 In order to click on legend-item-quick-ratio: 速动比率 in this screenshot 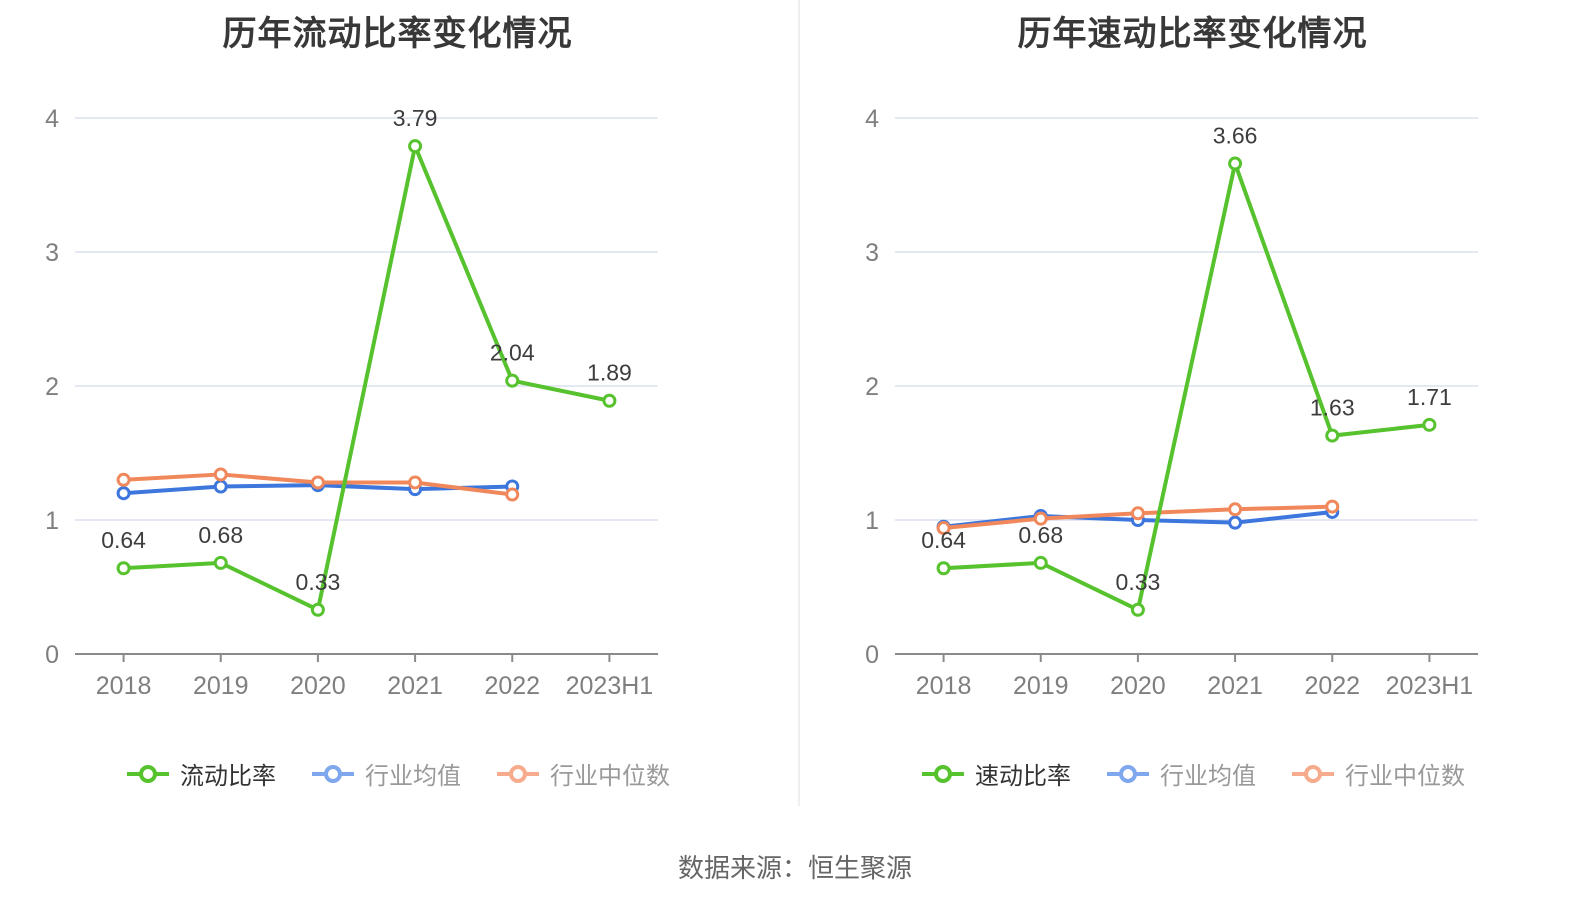, I will do `click(995, 773)`.